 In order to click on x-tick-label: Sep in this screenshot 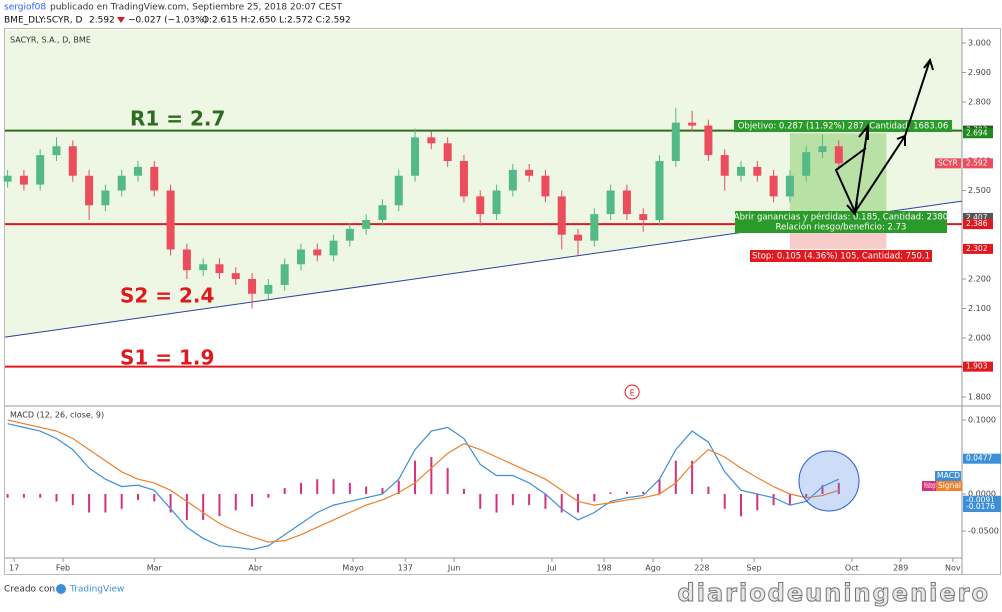, I will do `click(754, 568)`.